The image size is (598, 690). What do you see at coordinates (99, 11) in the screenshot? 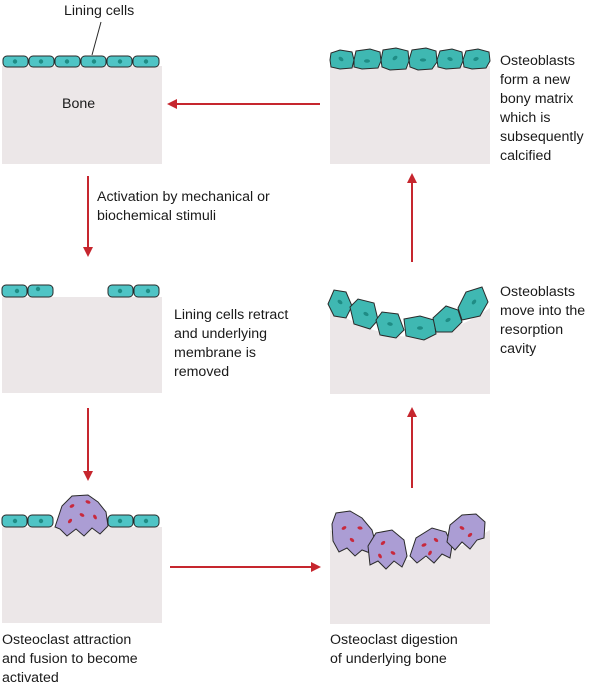
I see `lining-cells-label: Lining cells` at bounding box center [99, 11].